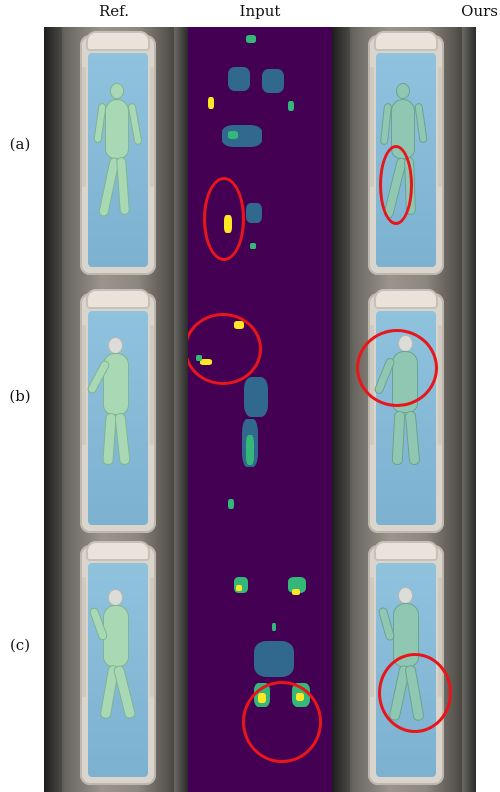 The height and width of the screenshot is (792, 500). Describe the element at coordinates (116, 664) in the screenshot. I see `ref-image-c` at that location.